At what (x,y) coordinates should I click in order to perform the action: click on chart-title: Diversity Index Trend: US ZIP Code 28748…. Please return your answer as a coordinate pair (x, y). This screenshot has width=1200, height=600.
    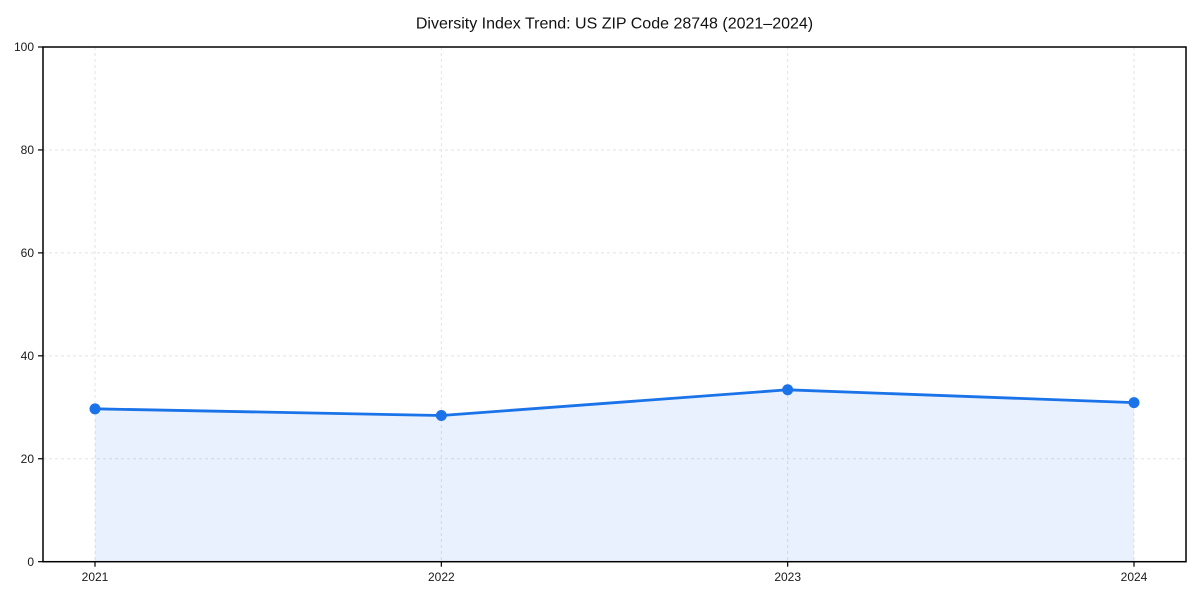
    Looking at the image, I should click on (614, 24).